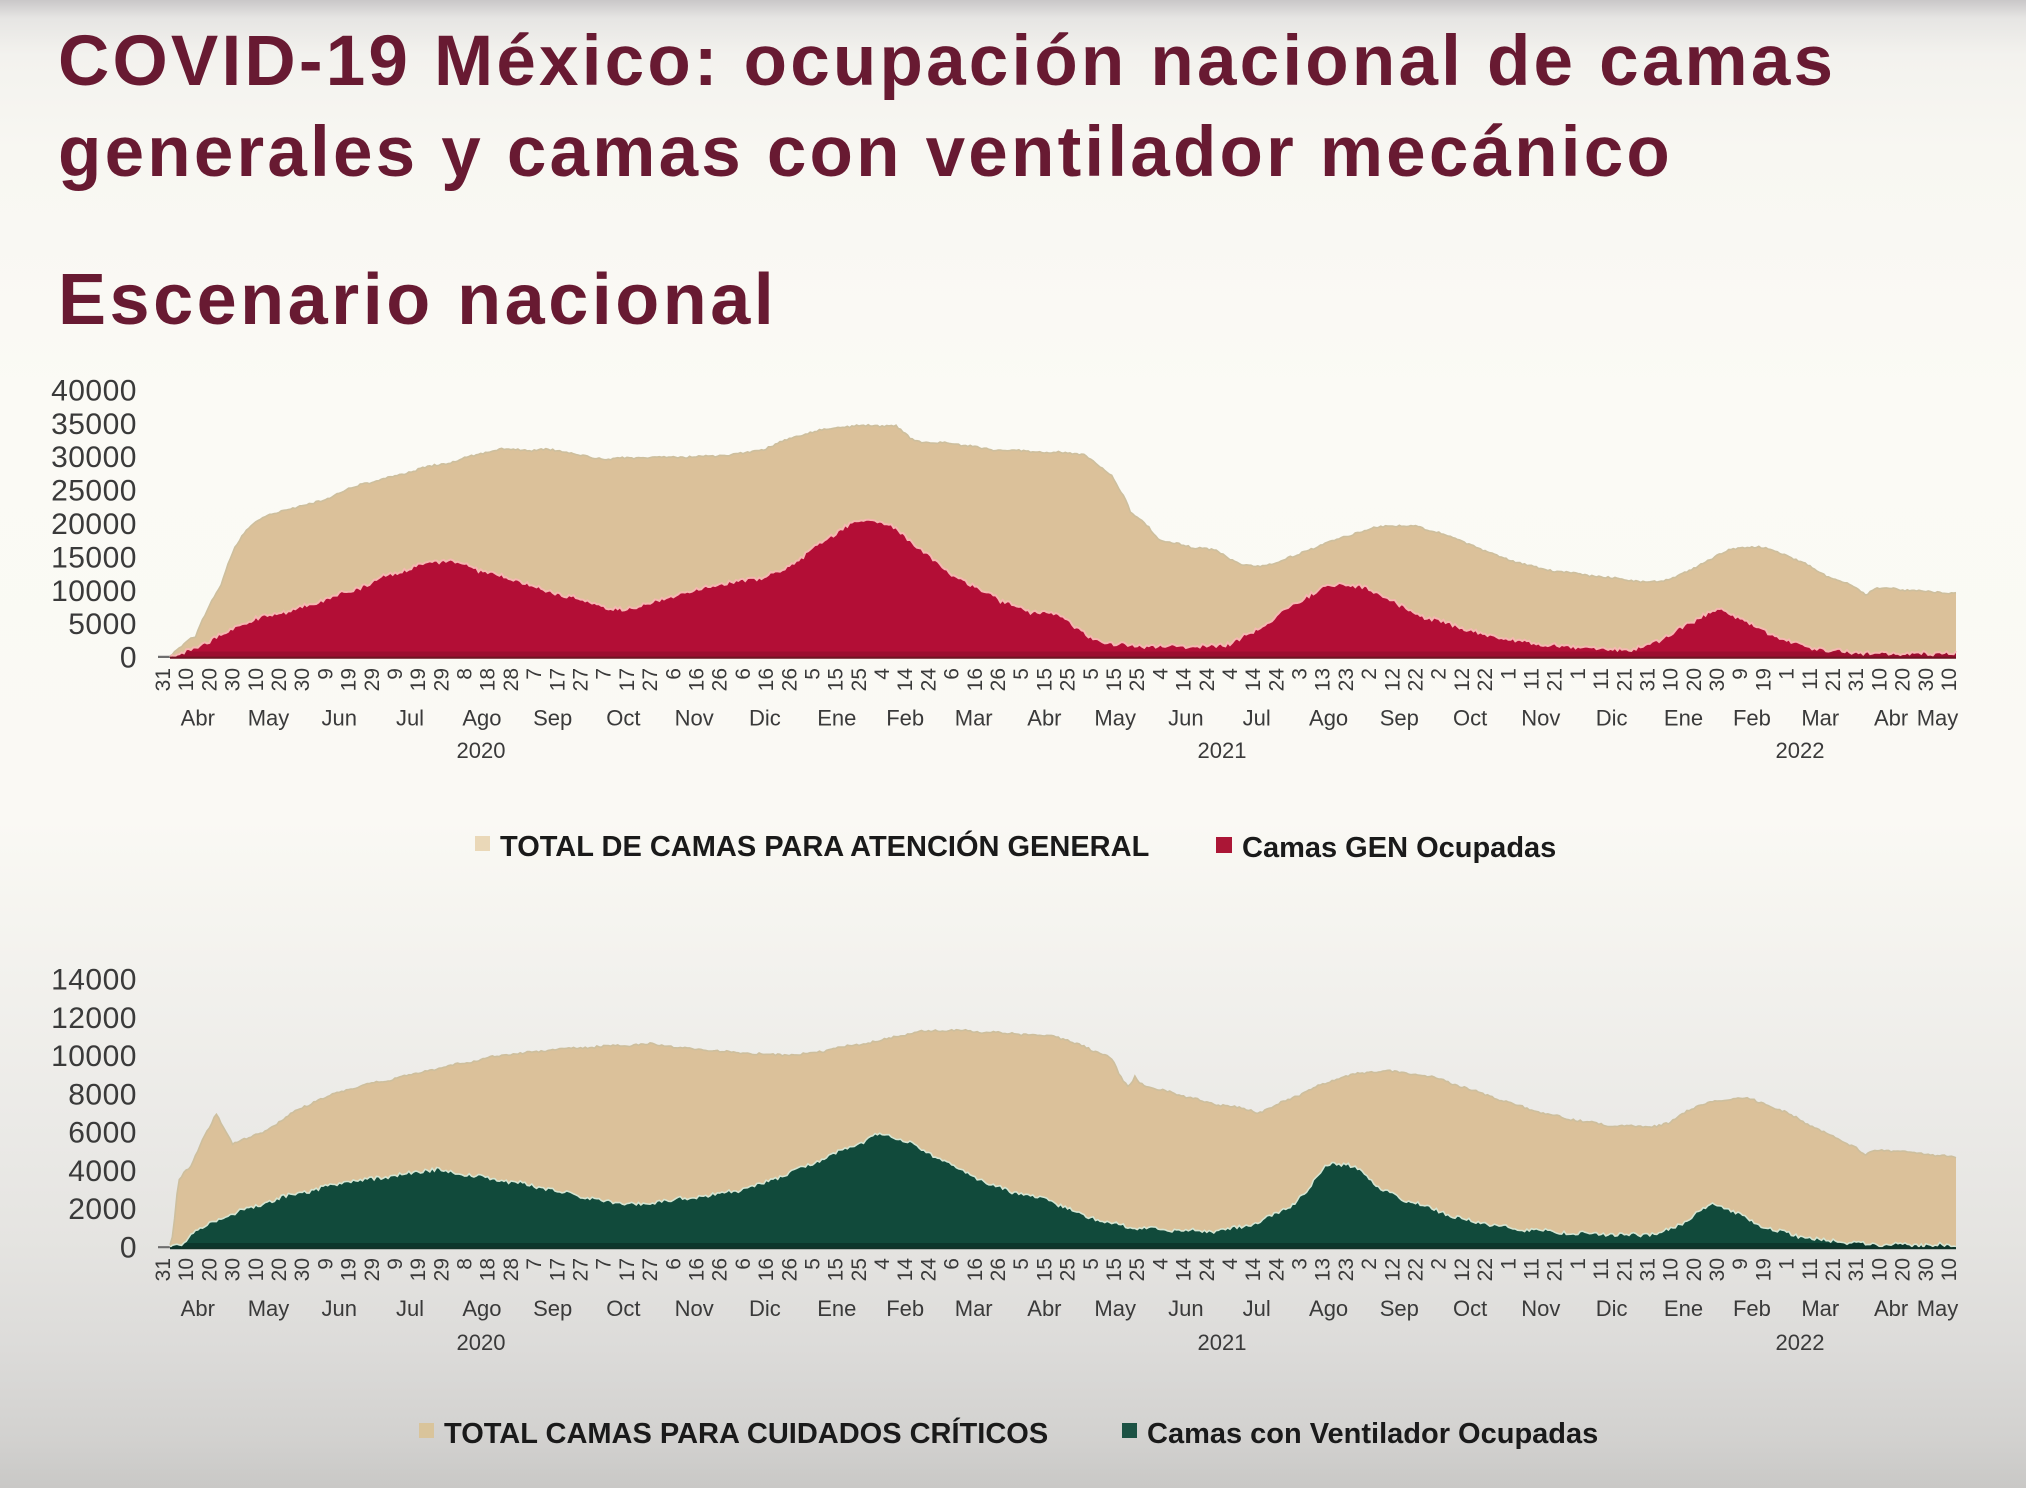  Describe the element at coordinates (1230, 674) in the screenshot. I see `svg-text: 4` at that location.